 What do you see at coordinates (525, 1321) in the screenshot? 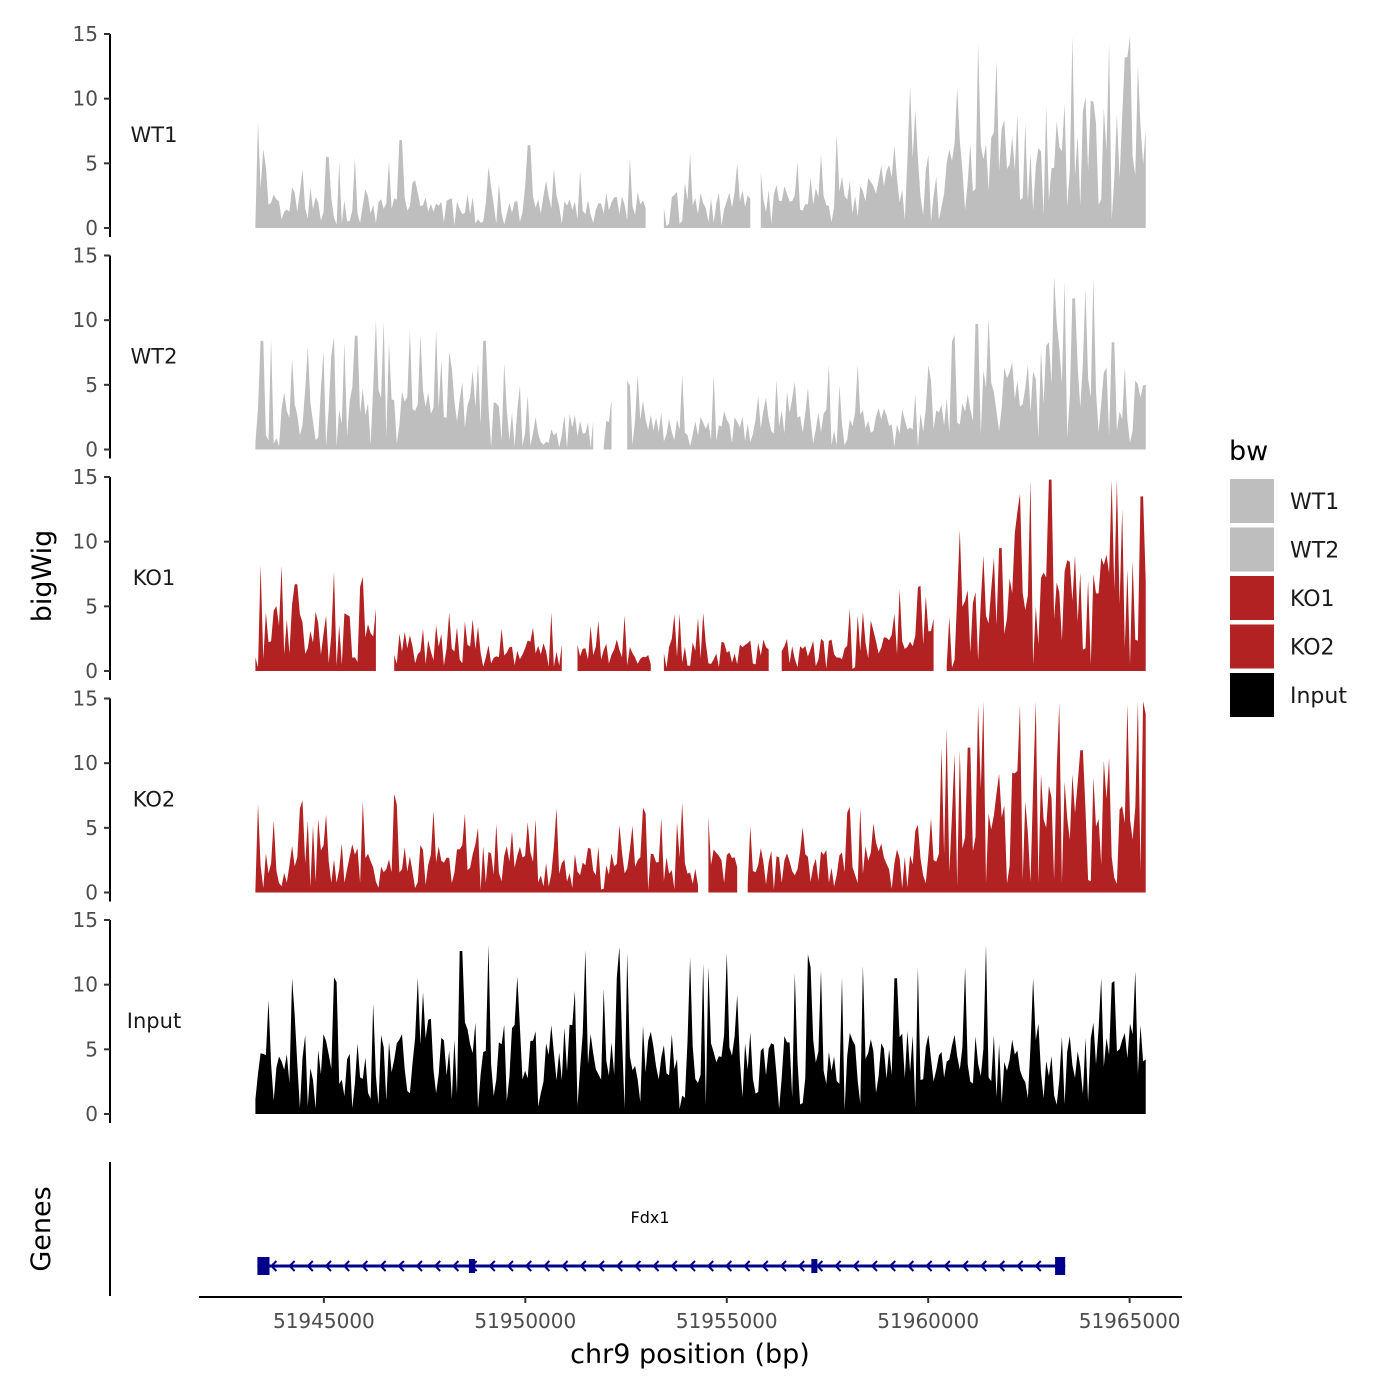
I see `x-tick-label: 51950000` at bounding box center [525, 1321].